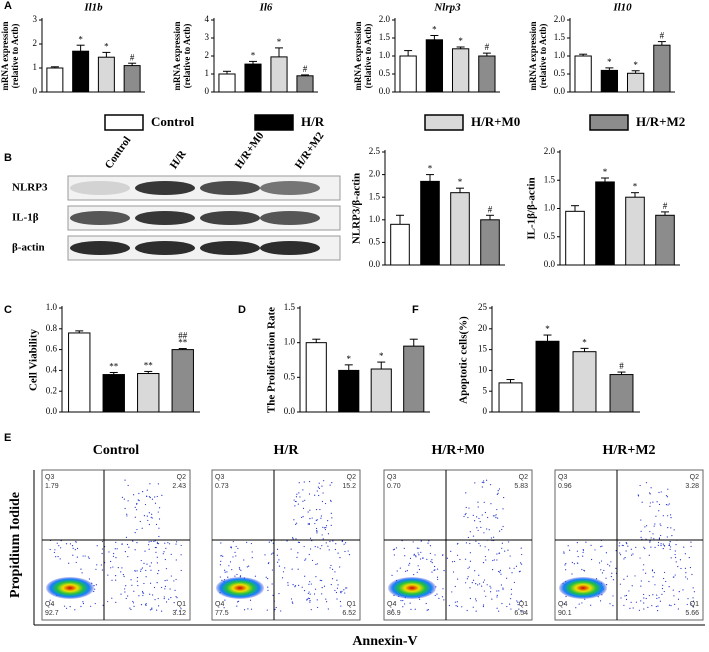 The image size is (709, 652). What do you see at coordinates (375, 196) in the screenshot?
I see `y-tick-label: 1.5` at bounding box center [375, 196].